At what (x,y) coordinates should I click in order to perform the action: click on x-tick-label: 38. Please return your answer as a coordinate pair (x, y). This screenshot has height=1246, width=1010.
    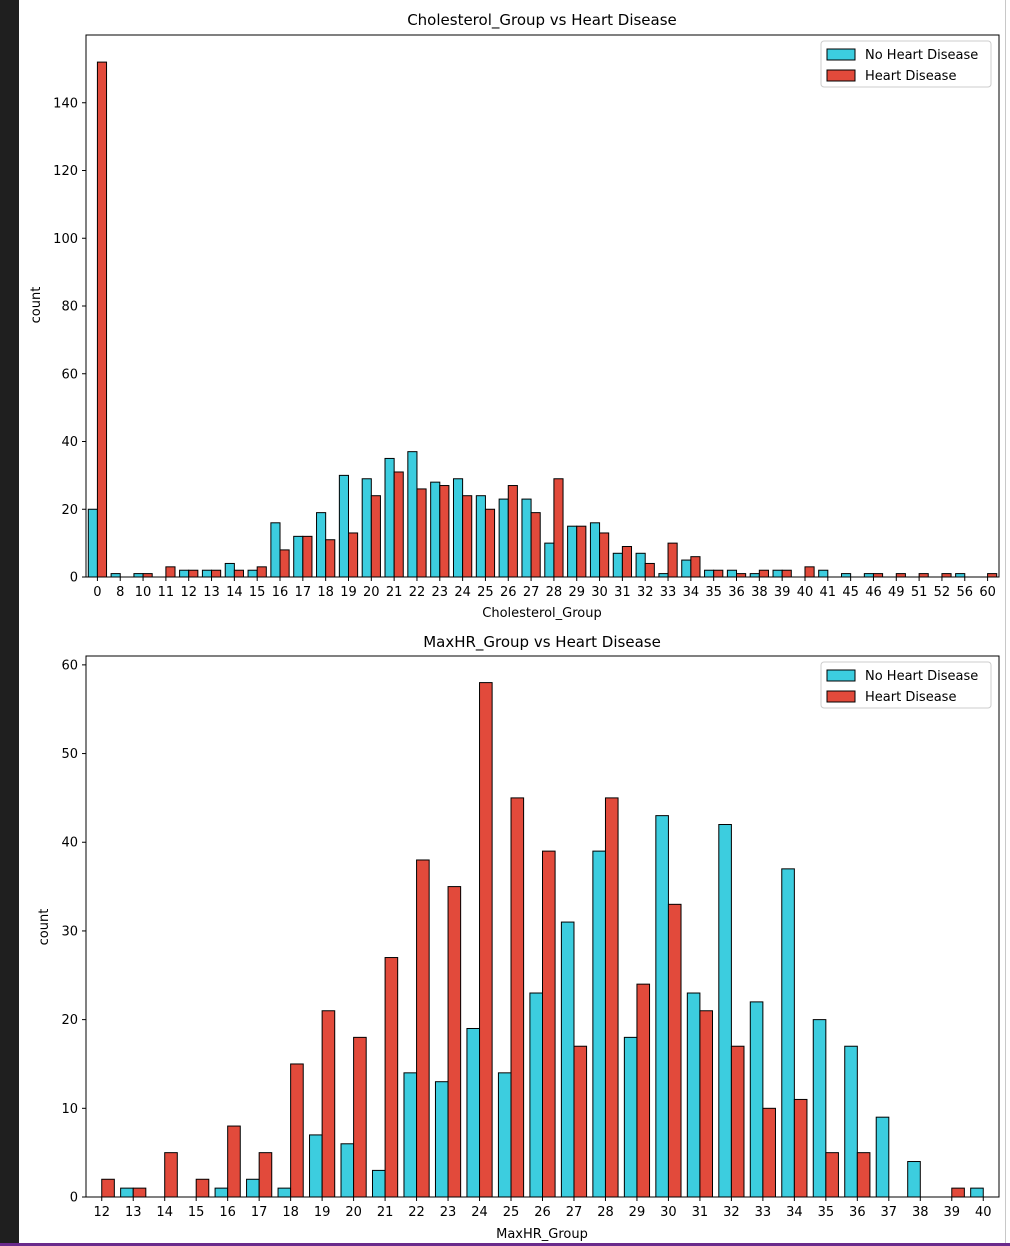
    Looking at the image, I should click on (759, 592).